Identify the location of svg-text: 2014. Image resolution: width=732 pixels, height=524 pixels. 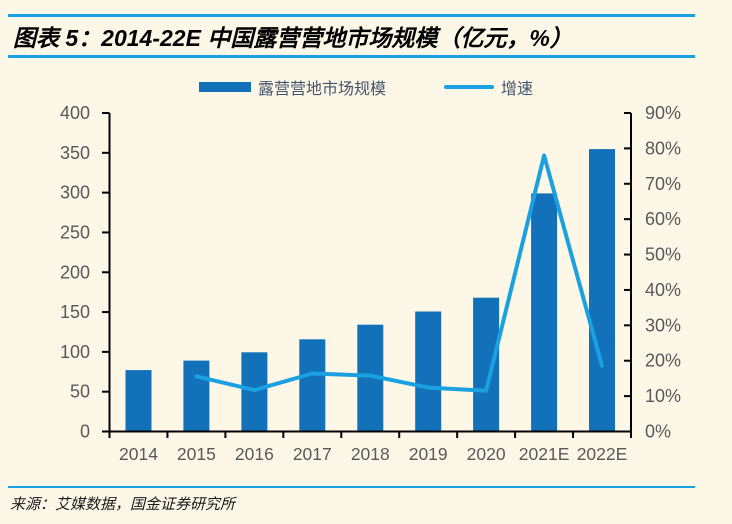
(138, 454).